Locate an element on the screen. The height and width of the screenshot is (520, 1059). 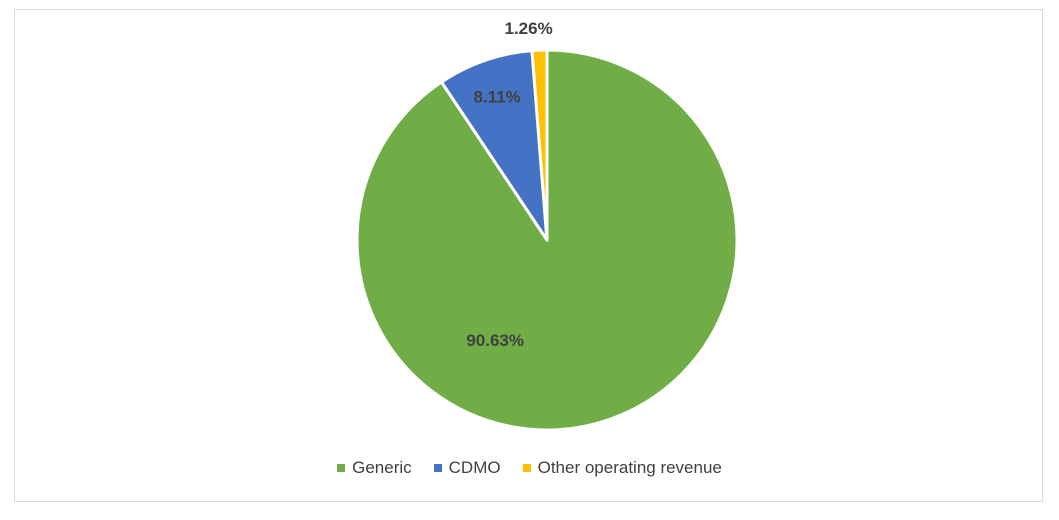
legend-item-generic: Generic is located at coordinates (374, 468).